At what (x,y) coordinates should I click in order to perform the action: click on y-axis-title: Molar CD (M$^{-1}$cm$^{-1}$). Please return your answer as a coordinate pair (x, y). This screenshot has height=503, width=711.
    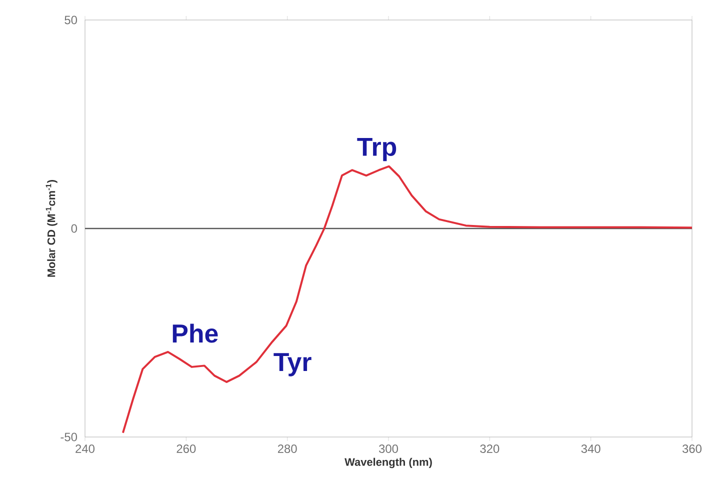
    Looking at the image, I should click on (52, 228).